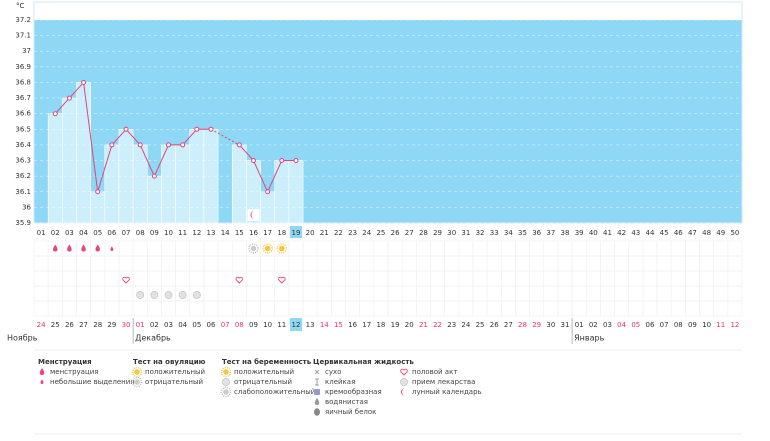 The width and height of the screenshot is (770, 441). What do you see at coordinates (353, 392) in the screenshot?
I see `legend-label: кремообразная` at bounding box center [353, 392].